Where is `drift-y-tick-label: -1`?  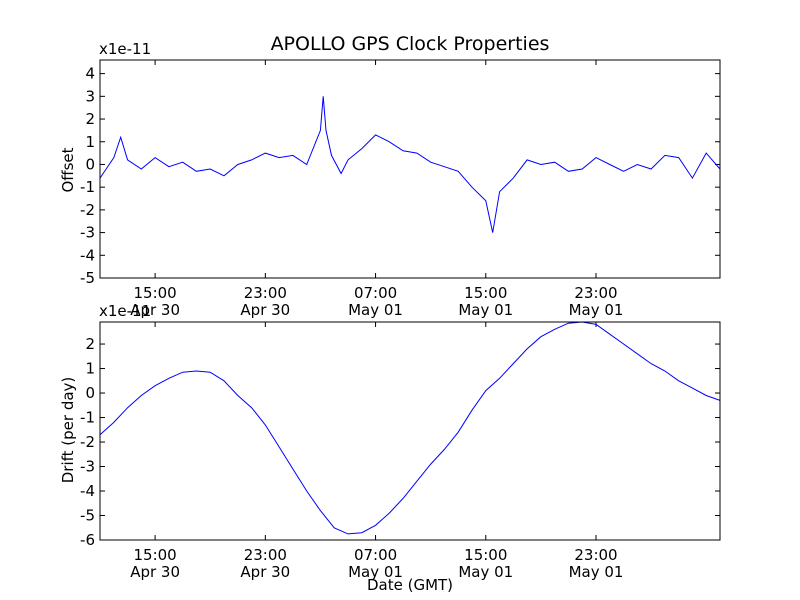 drift-y-tick-label: -1 is located at coordinates (87, 418).